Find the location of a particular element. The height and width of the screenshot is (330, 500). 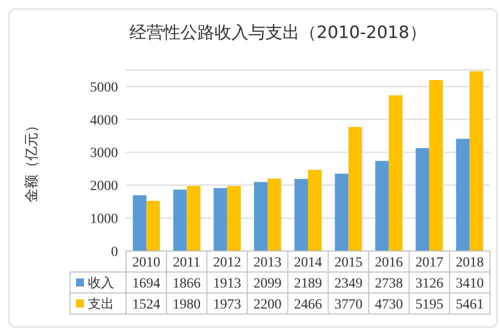

data-label: 2200 is located at coordinates (268, 304).